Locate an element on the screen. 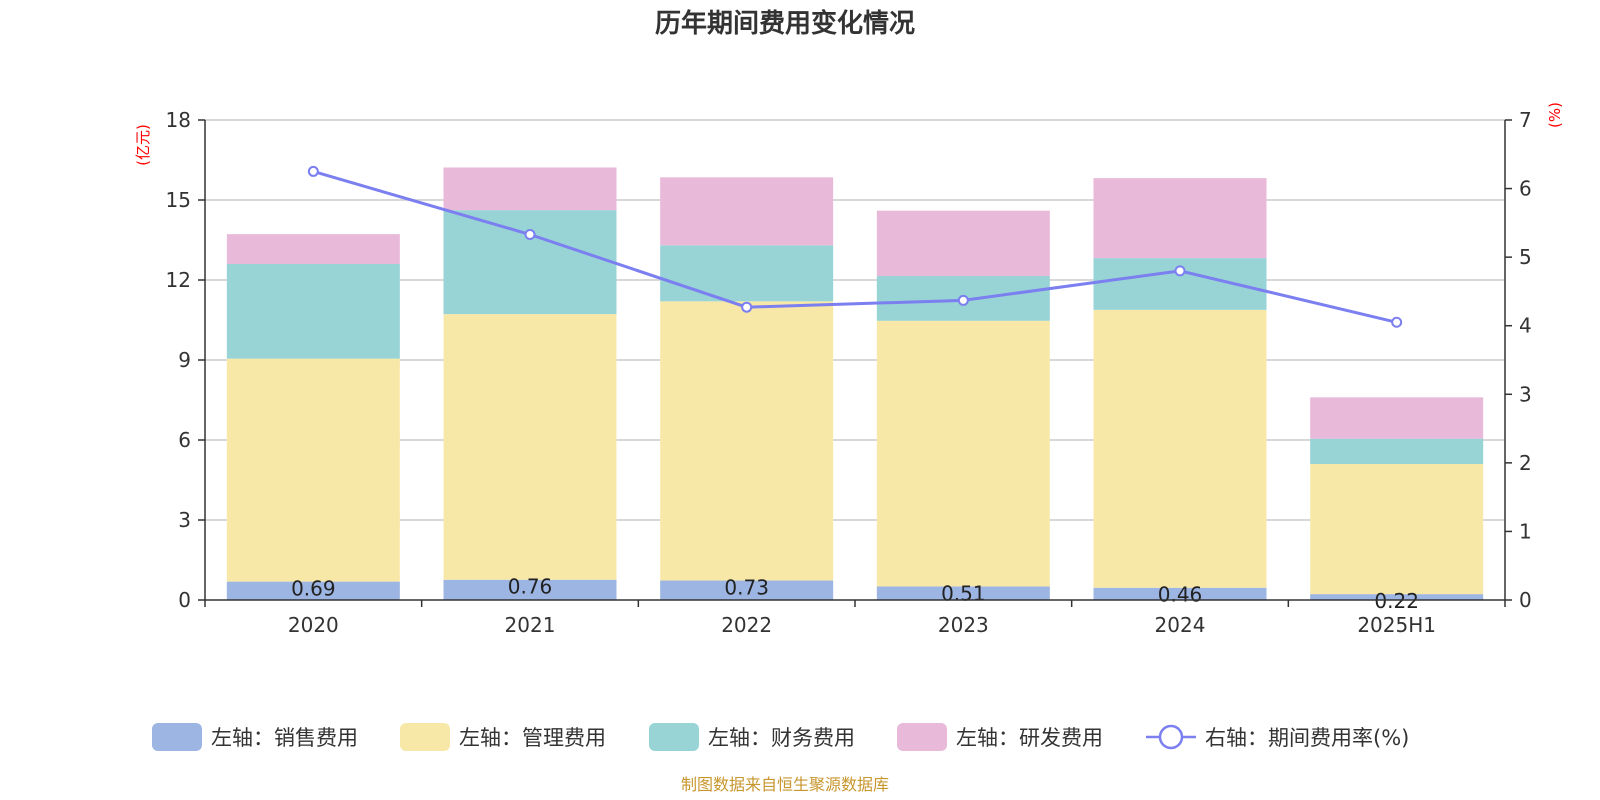 The height and width of the screenshot is (800, 1600). rate-line-path is located at coordinates (855, 246).